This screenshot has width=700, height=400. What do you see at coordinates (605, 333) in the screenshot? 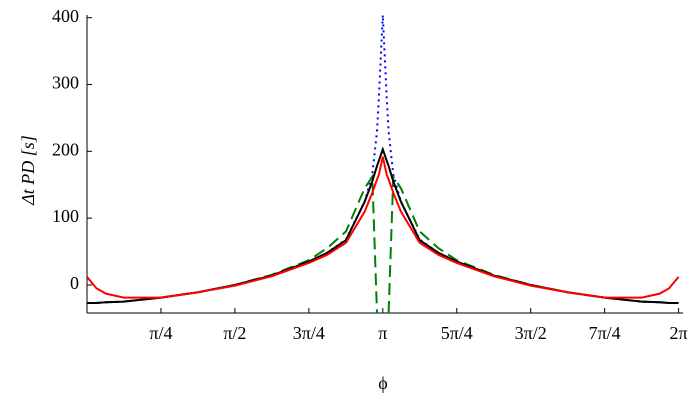
I see `x-tick-label: 7π/4` at bounding box center [605, 333].